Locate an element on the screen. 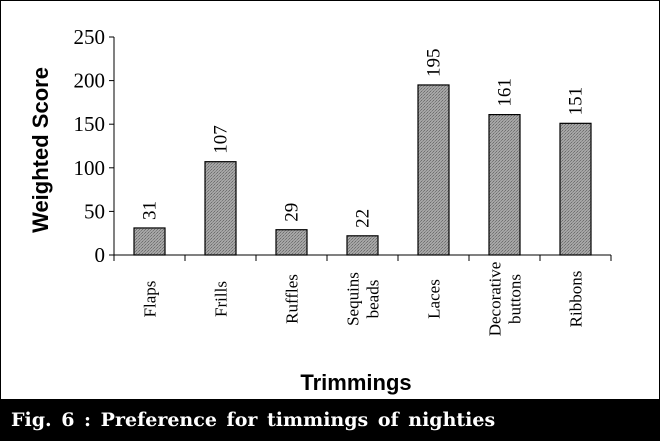 The image size is (660, 441). y-tick-label: 150 is located at coordinates (90, 124).